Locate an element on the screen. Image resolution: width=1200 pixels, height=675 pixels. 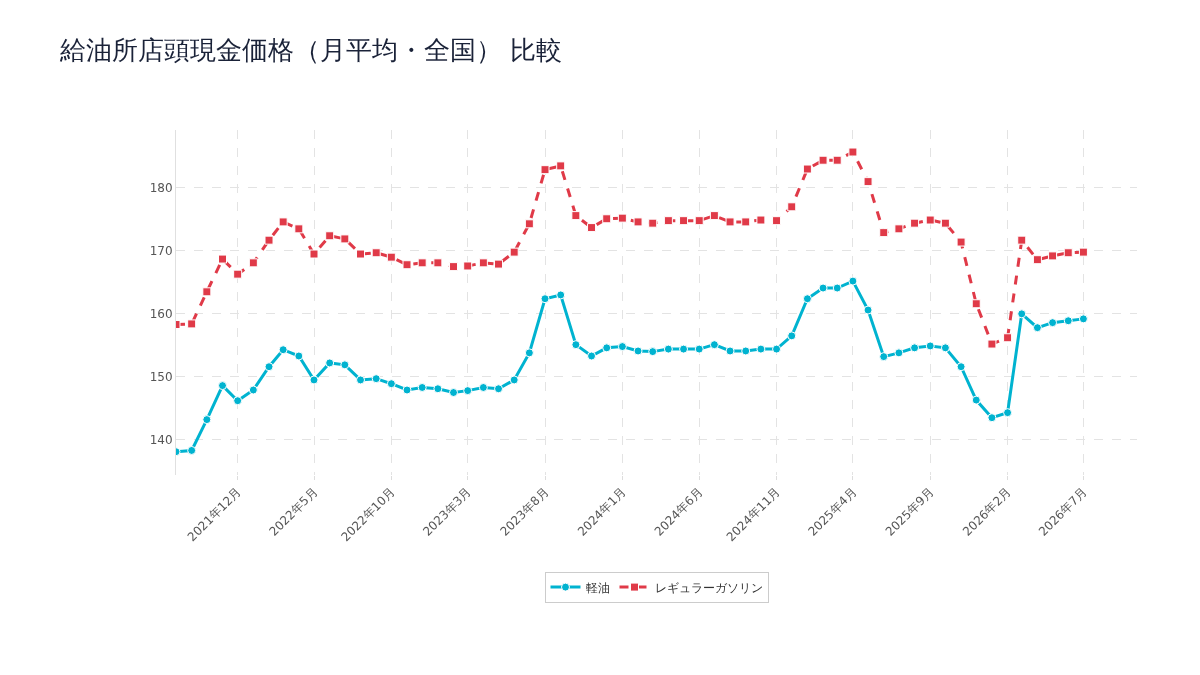
legend-label: レギュラーガソリン is located at coordinates (708, 587).